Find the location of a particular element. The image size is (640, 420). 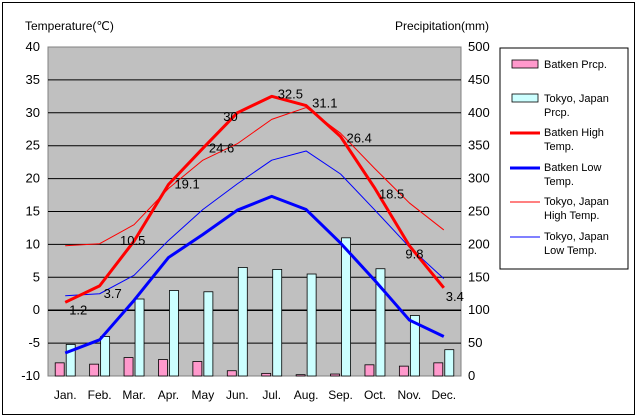

right-tick-label: 50 is located at coordinates (475, 342).